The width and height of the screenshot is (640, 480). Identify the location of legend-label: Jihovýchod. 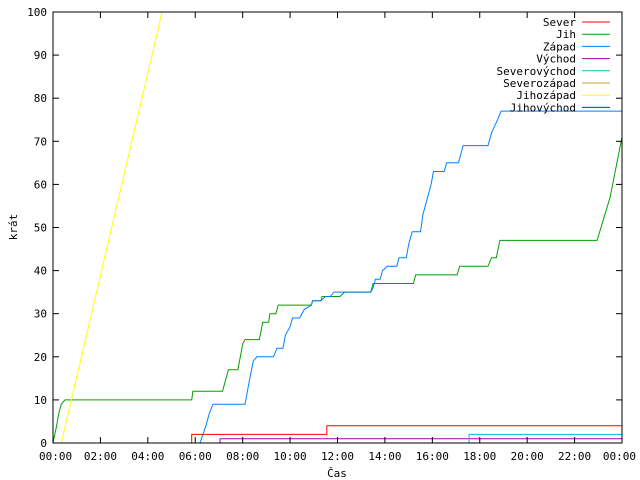
(543, 107).